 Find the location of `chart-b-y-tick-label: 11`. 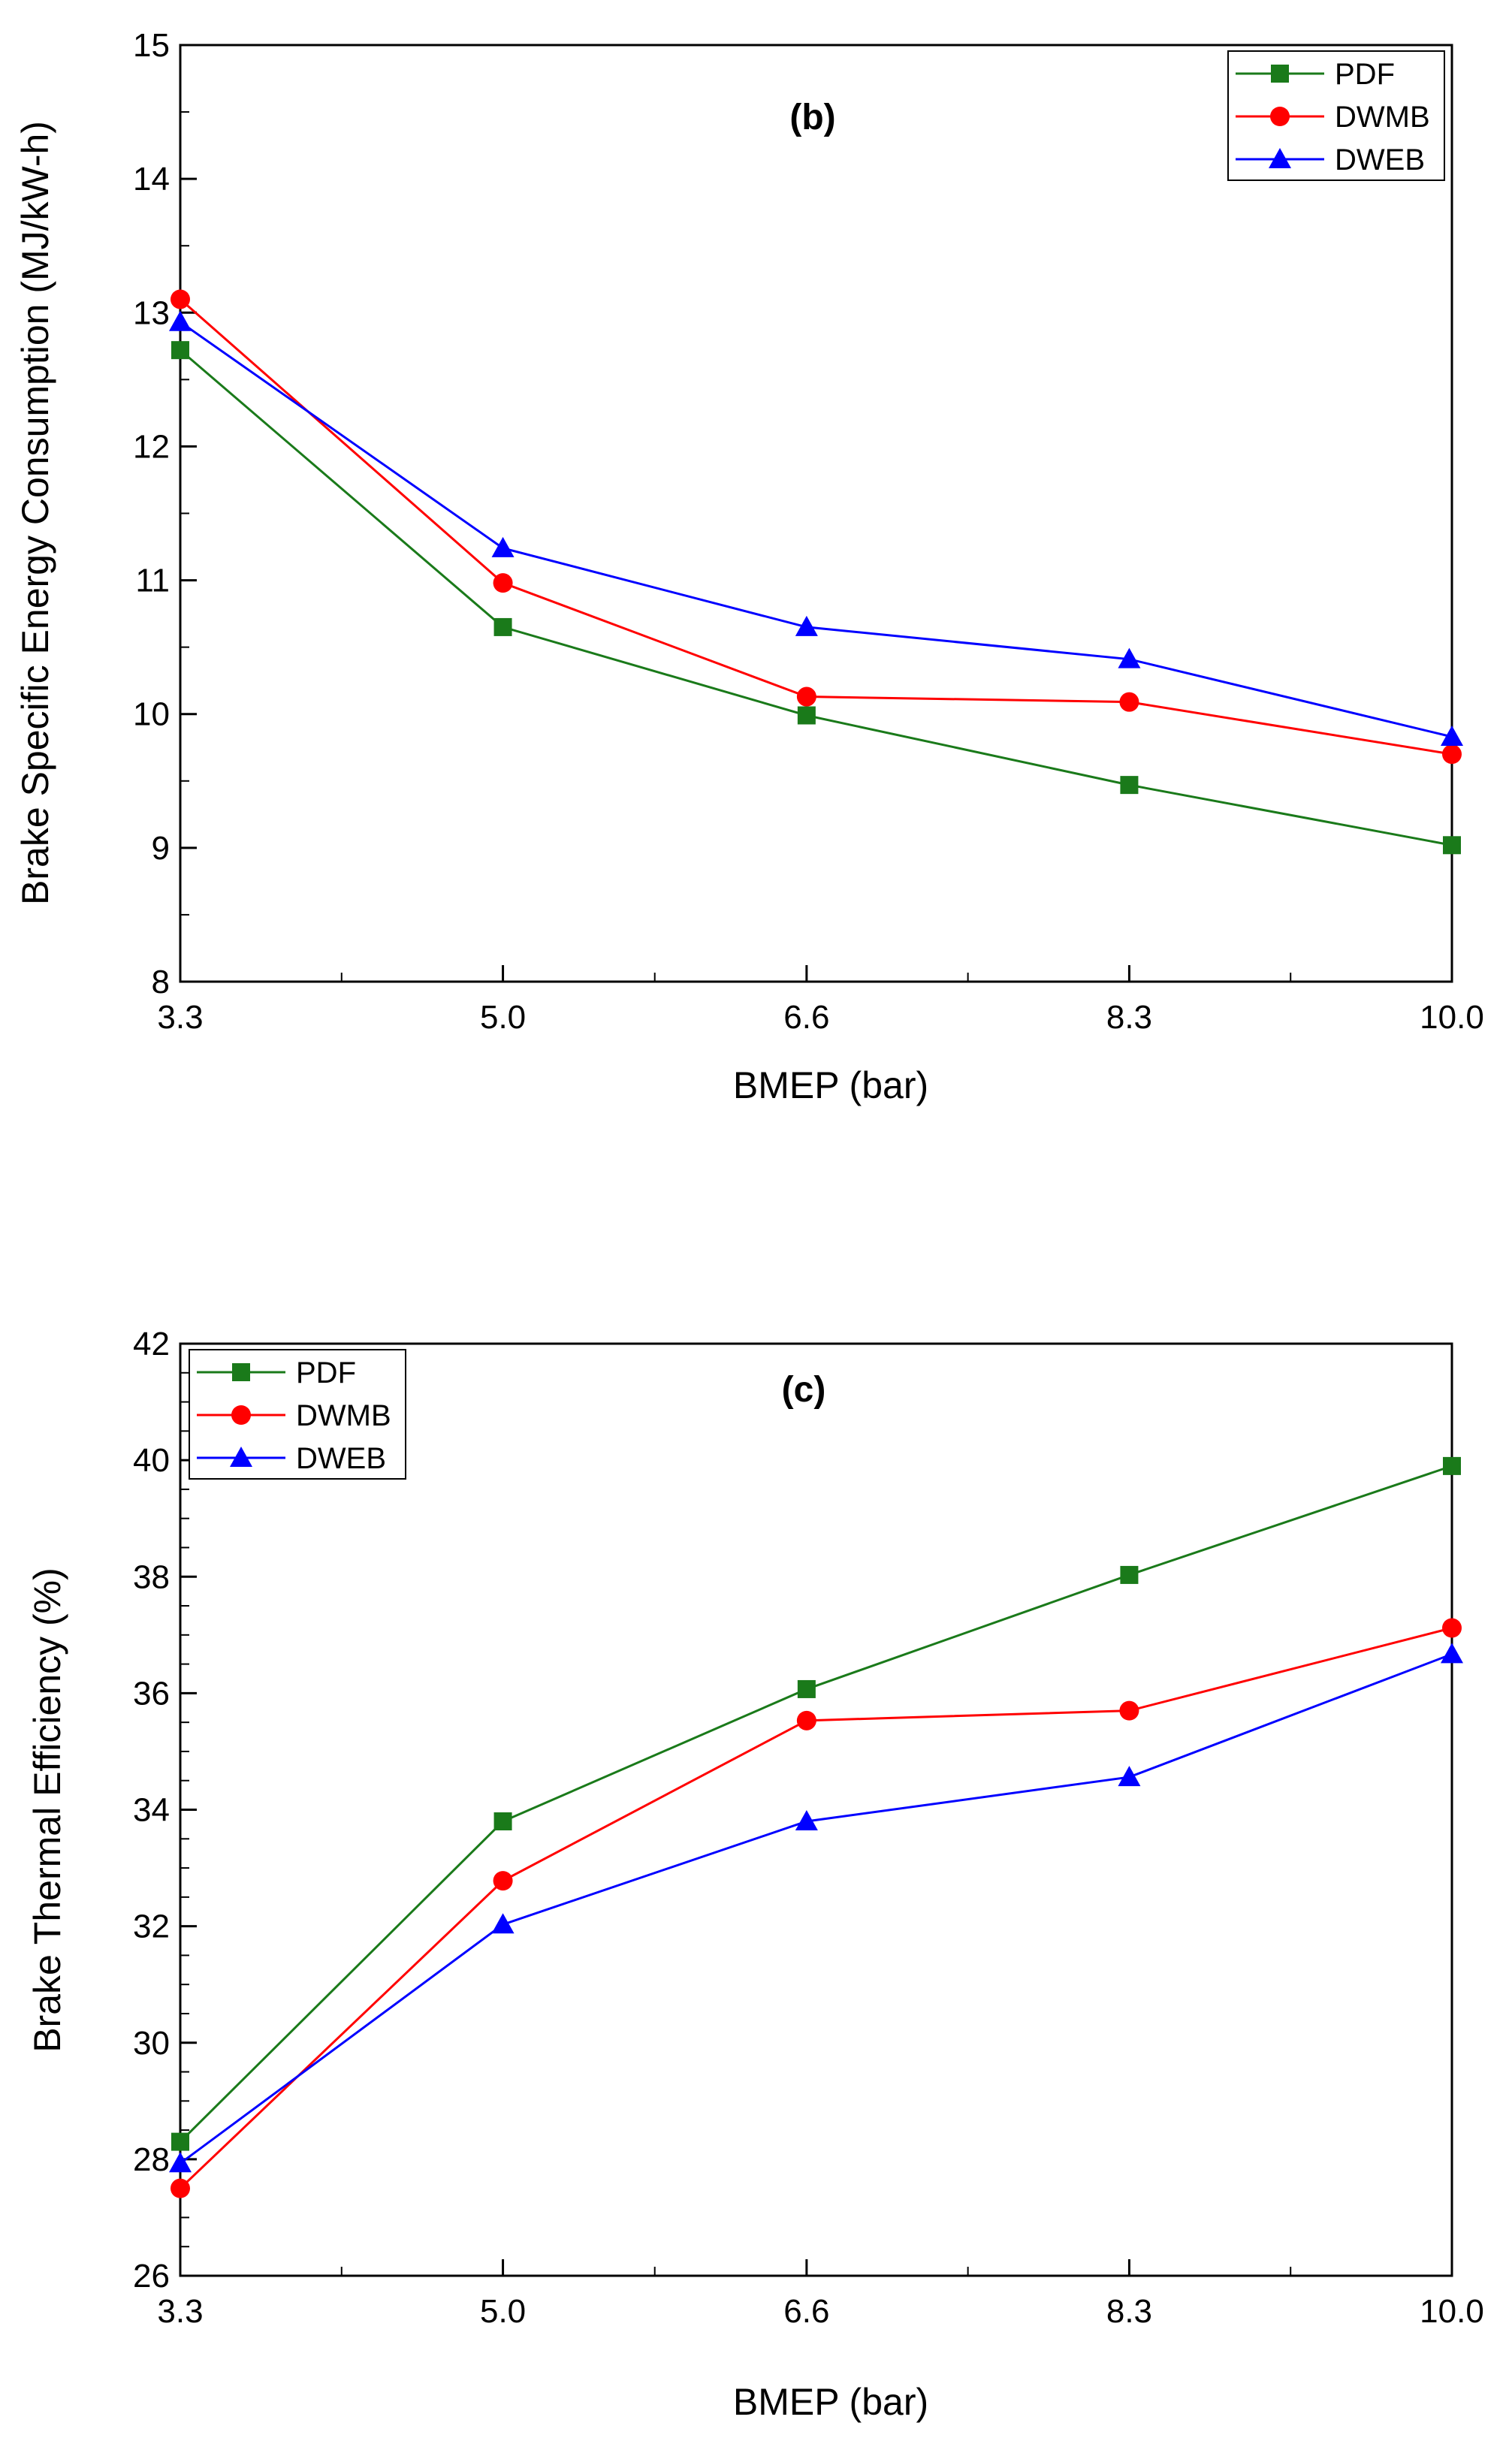

chart-b-y-tick-label: 11 is located at coordinates (152, 581).